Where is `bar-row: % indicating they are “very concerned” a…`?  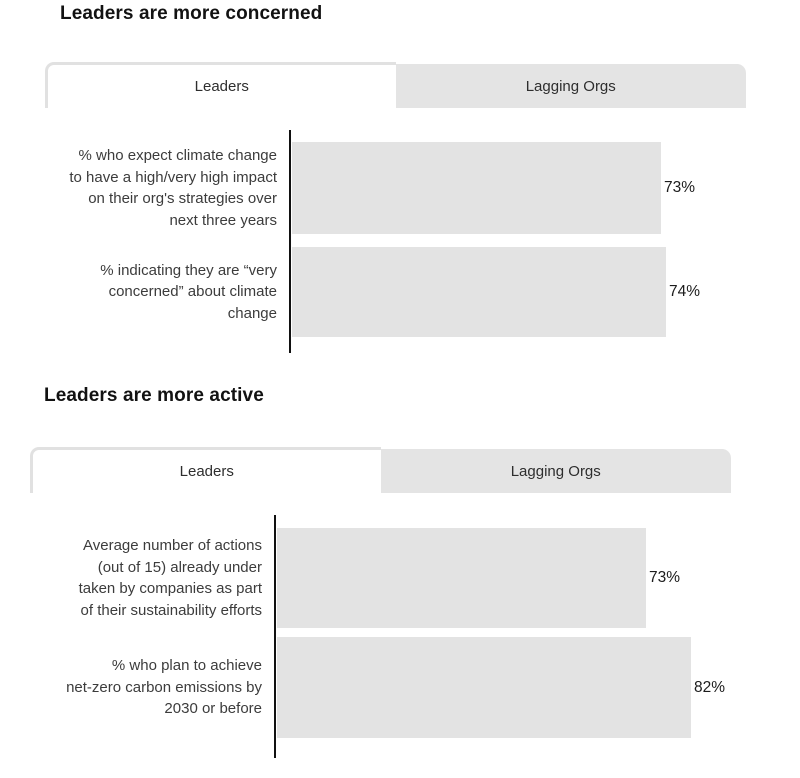 bar-row: % indicating they are “very concerned” a… is located at coordinates (400, 292).